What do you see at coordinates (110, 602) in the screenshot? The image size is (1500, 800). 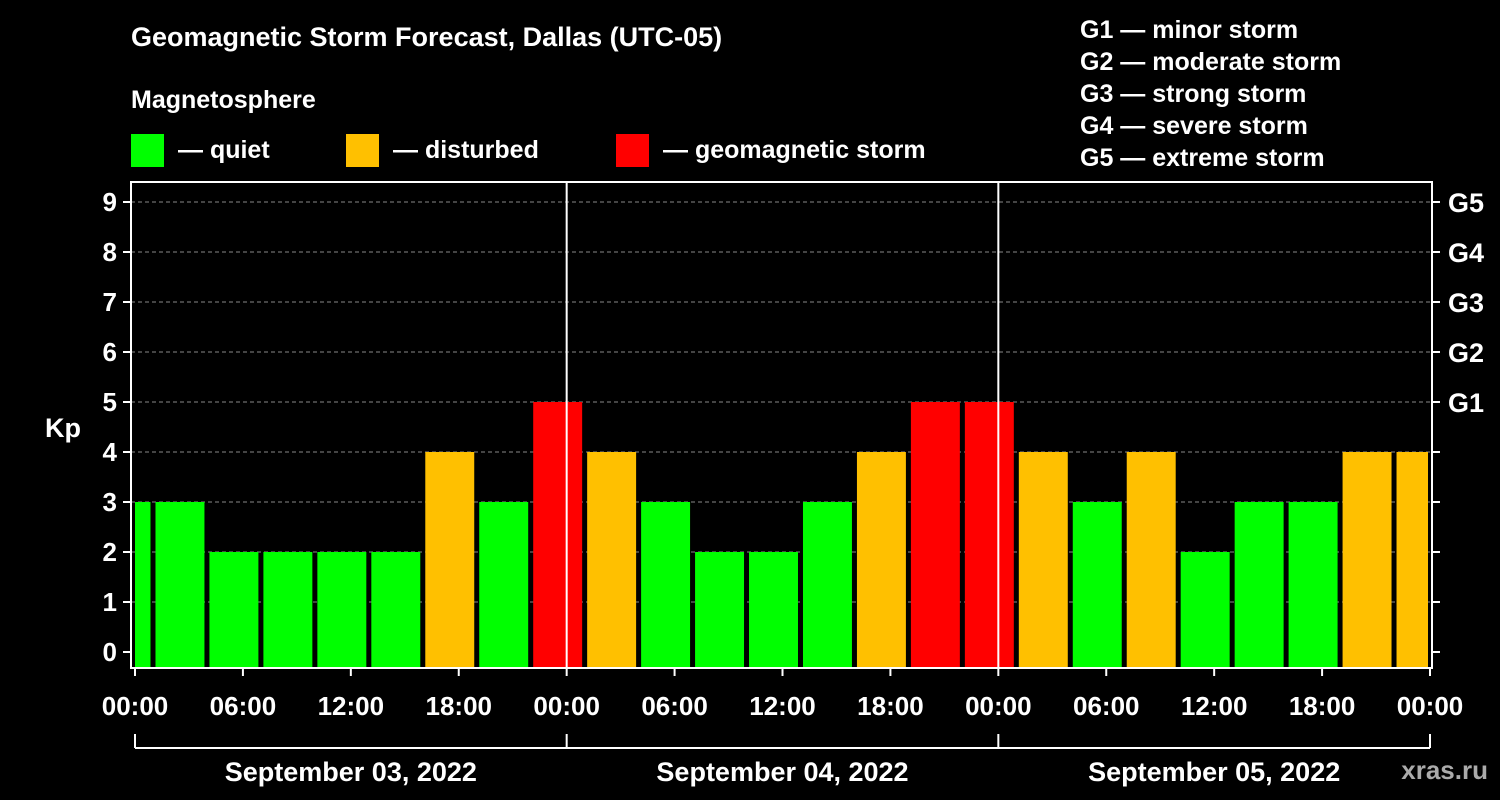 I see `y-tick-label: 1` at bounding box center [110, 602].